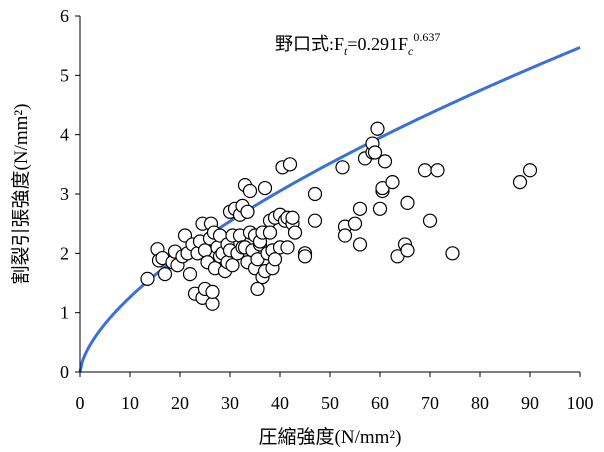  Describe the element at coordinates (64, 135) in the screenshot. I see `y-tick-label: 4` at that location.